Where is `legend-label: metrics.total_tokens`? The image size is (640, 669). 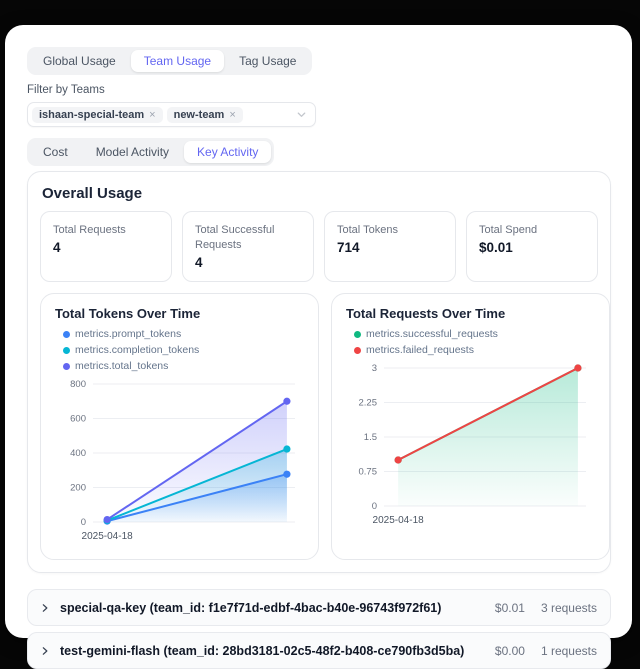 legend-label: metrics.total_tokens is located at coordinates (122, 366).